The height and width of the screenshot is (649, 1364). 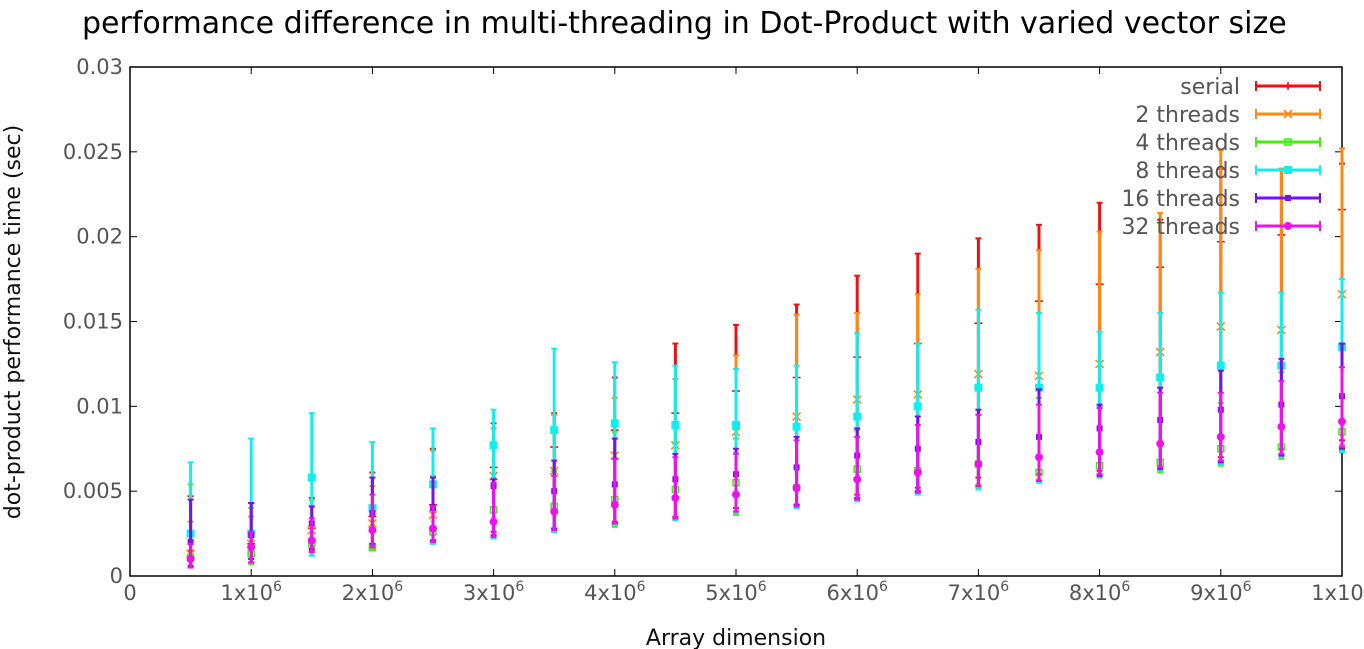 I want to click on legend-item: 2 threads, so click(x=1228, y=115).